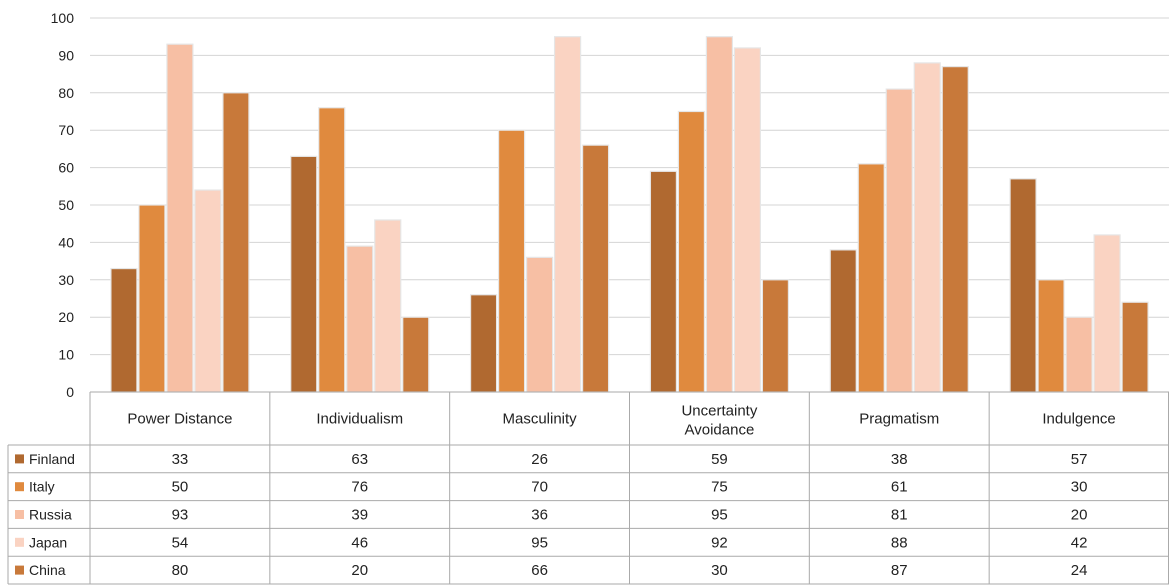  What do you see at coordinates (70, 392) in the screenshot?
I see `y-tick-label: 0` at bounding box center [70, 392].